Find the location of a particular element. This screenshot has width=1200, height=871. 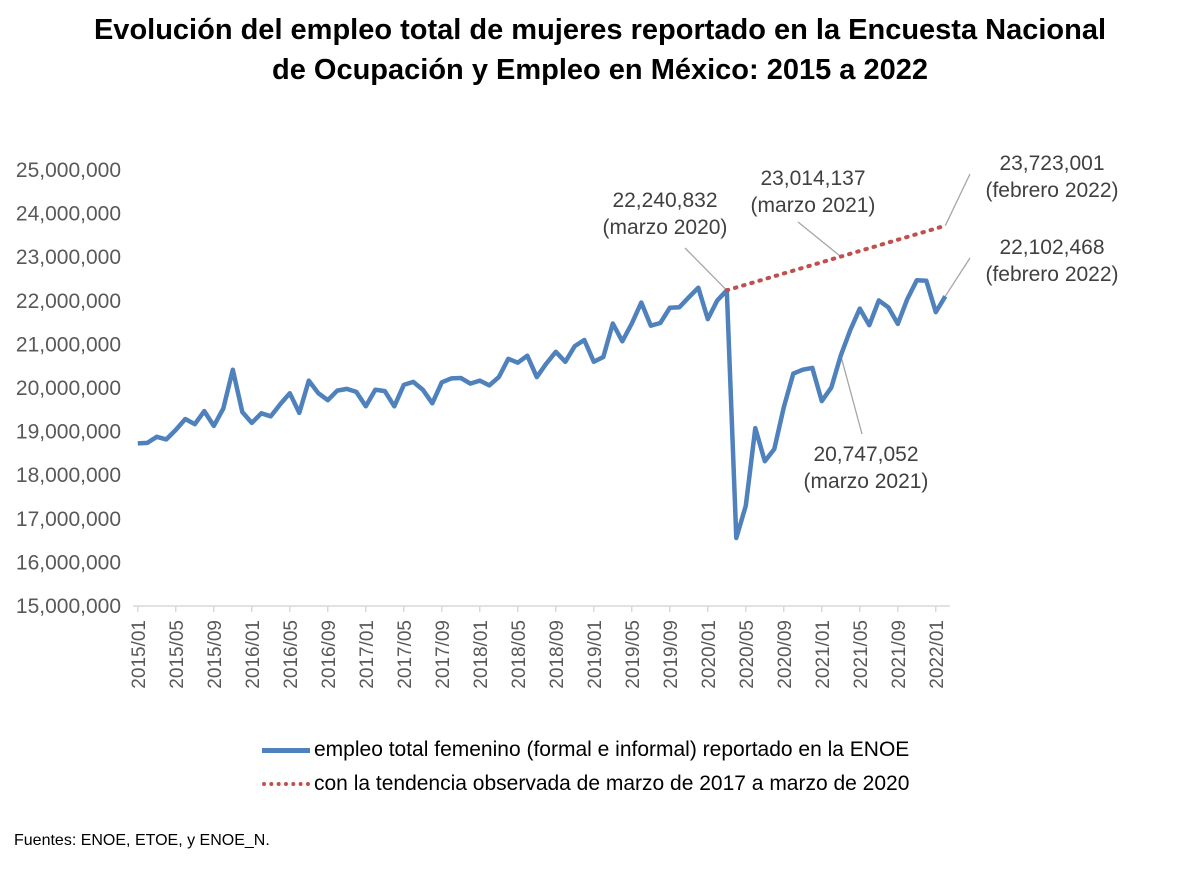

x-tick-label: 2021/09 is located at coordinates (899, 654).